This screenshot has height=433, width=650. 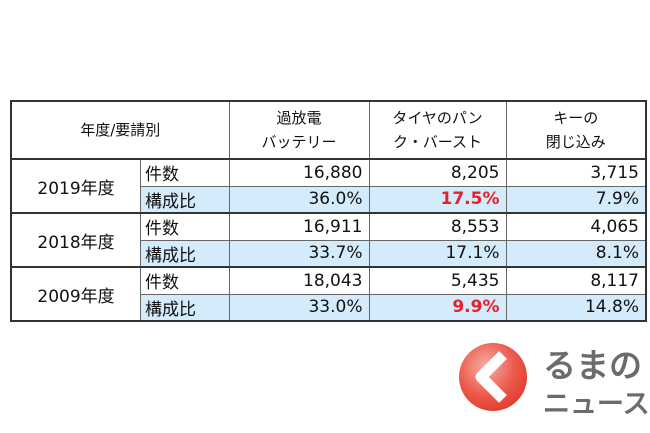 What do you see at coordinates (576, 199) in the screenshot?
I see `value-cell: 7.9%` at bounding box center [576, 199].